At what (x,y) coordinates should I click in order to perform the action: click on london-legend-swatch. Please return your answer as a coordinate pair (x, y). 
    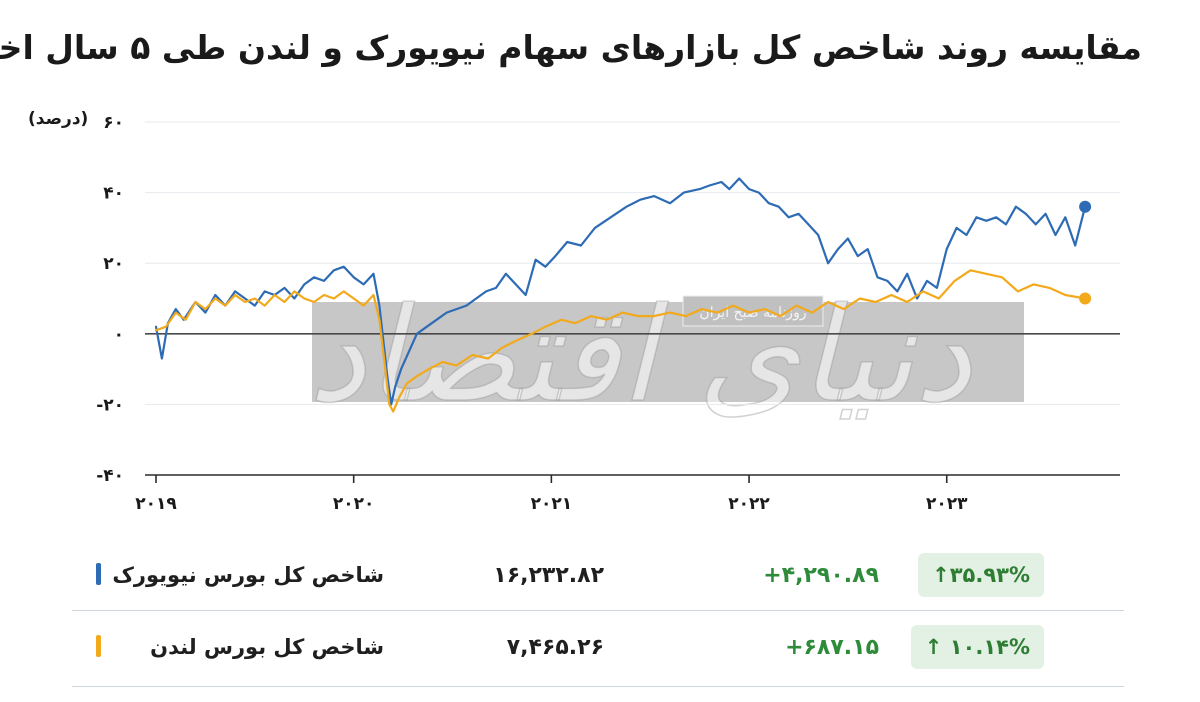
    Looking at the image, I should click on (98, 646).